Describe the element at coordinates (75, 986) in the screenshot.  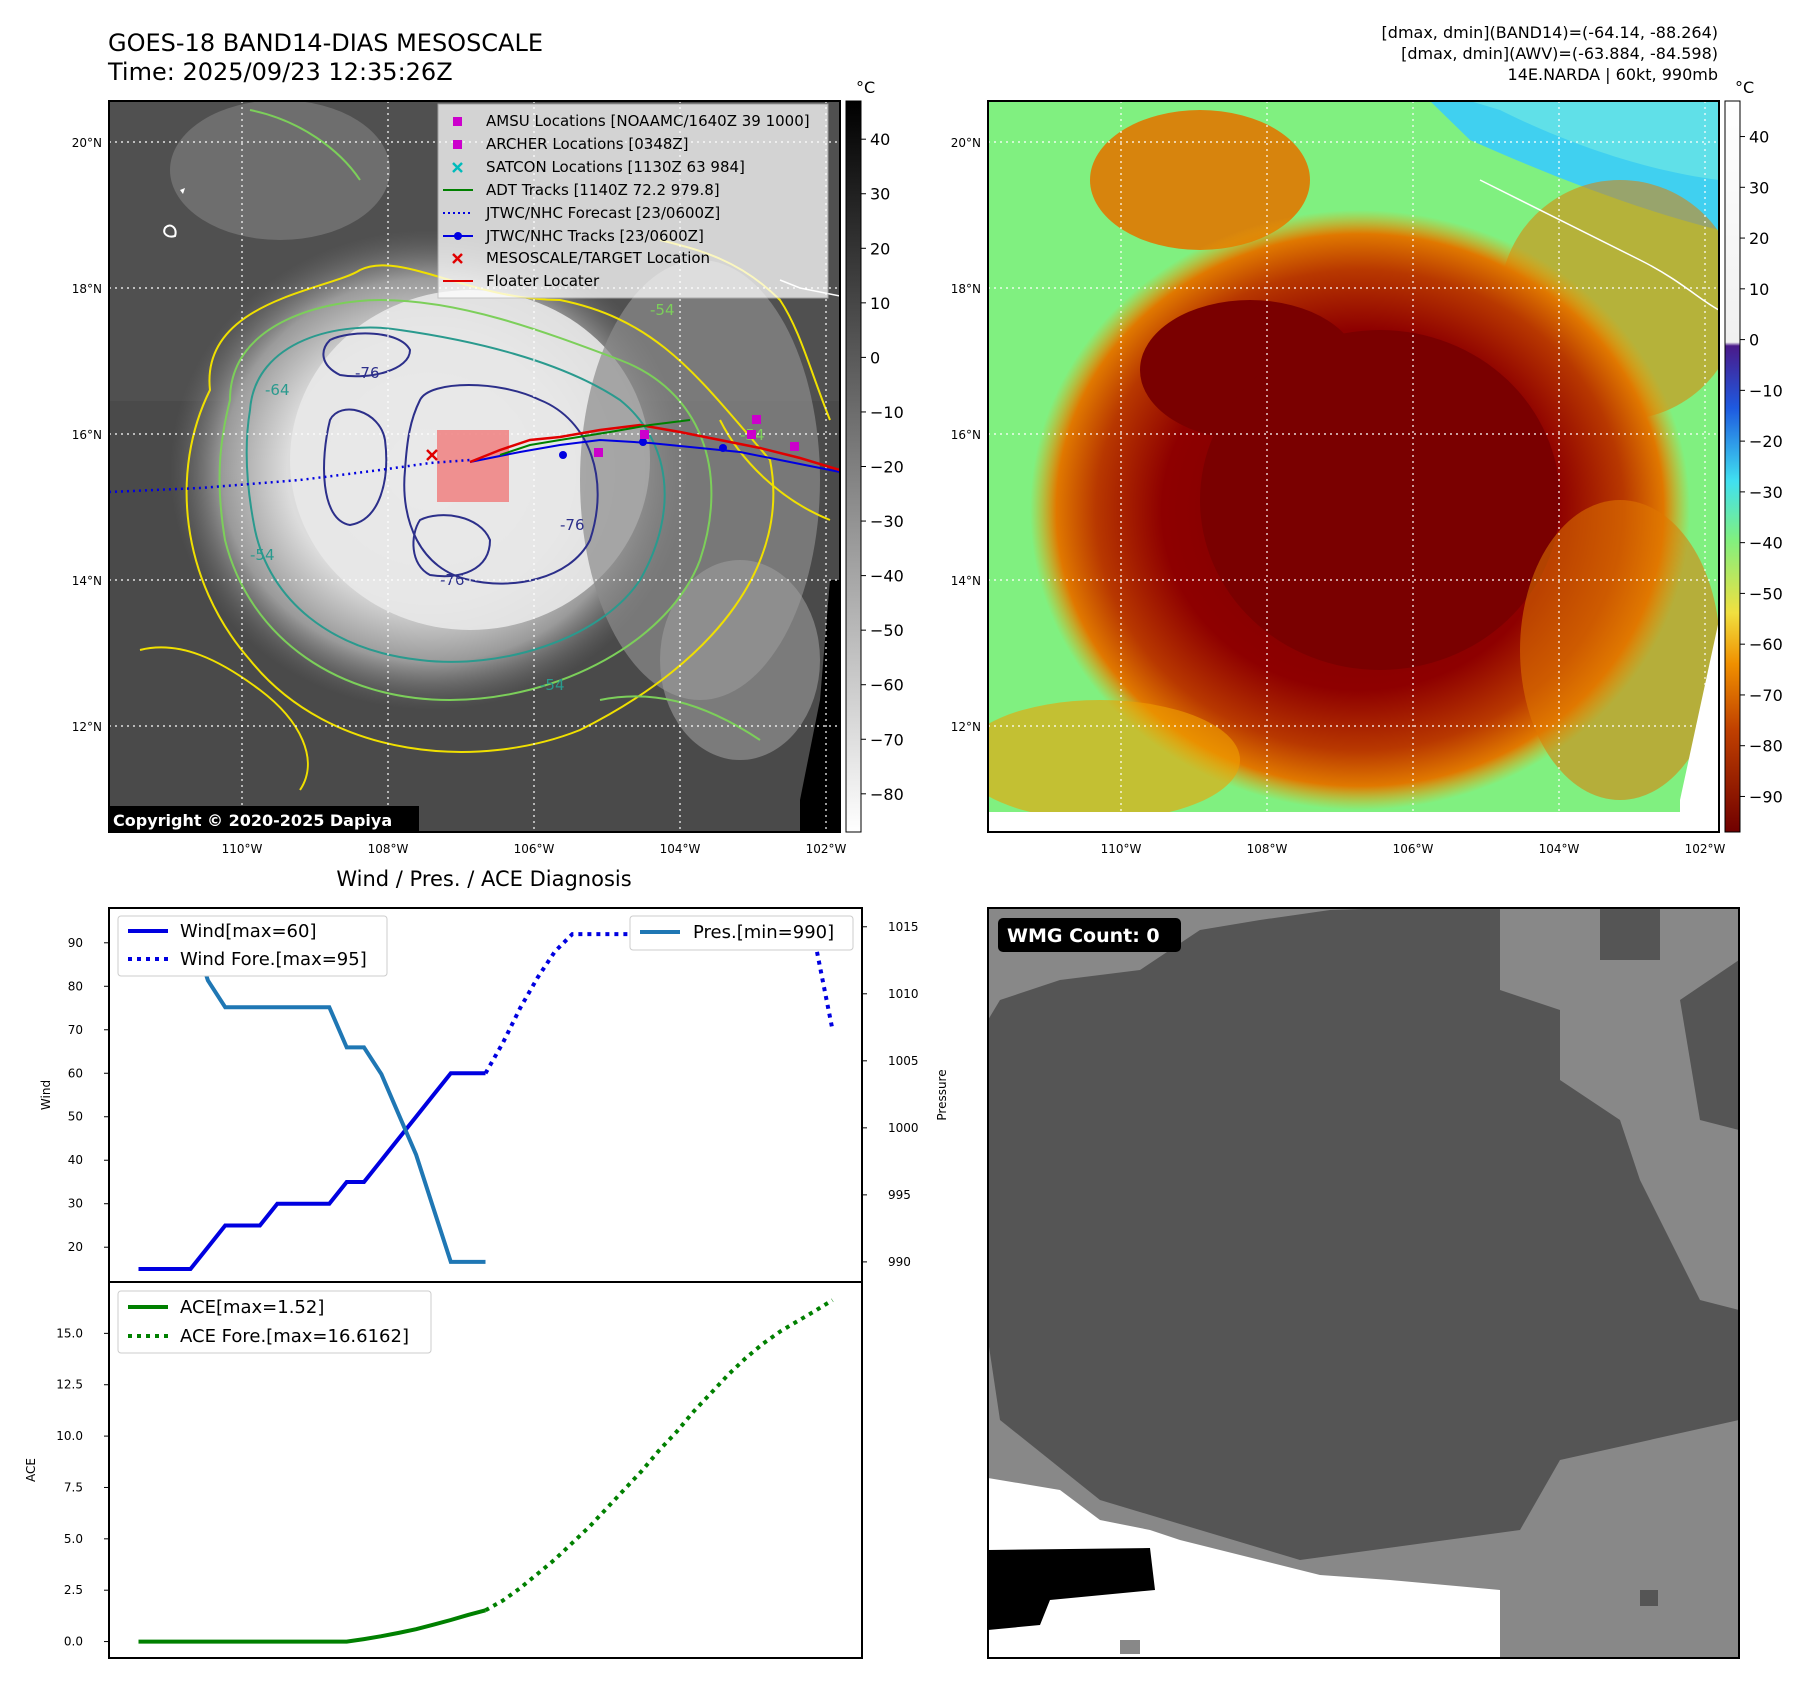
I see `wind-tick-label: 80` at that location.